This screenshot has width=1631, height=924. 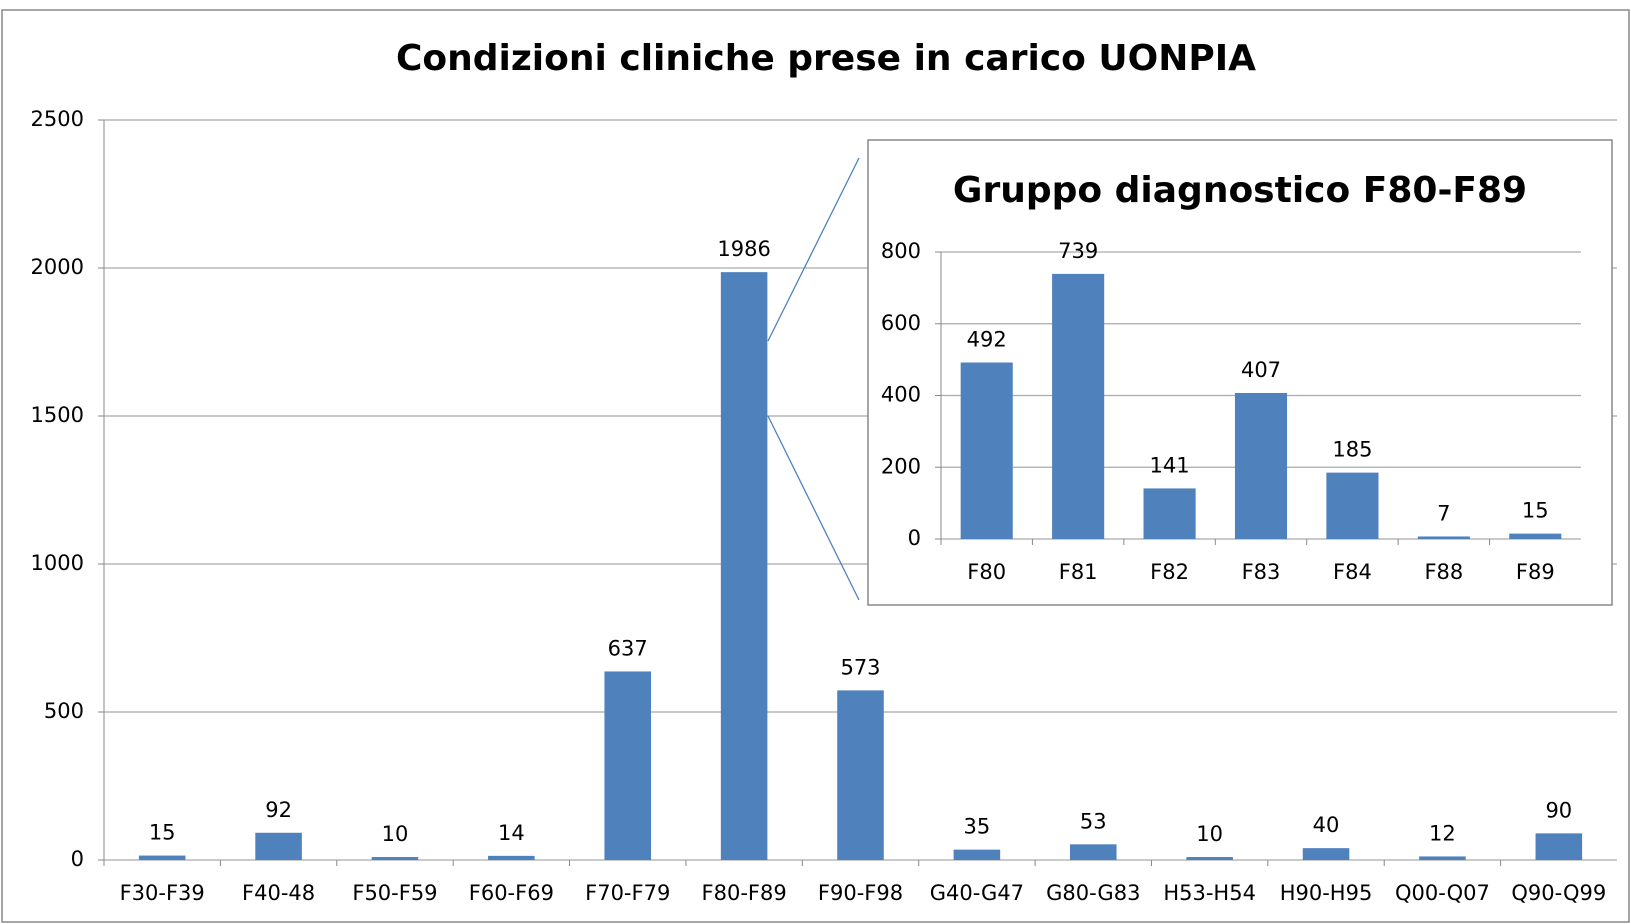 What do you see at coordinates (743, 249) in the screenshot?
I see `data-label: 1986` at bounding box center [743, 249].